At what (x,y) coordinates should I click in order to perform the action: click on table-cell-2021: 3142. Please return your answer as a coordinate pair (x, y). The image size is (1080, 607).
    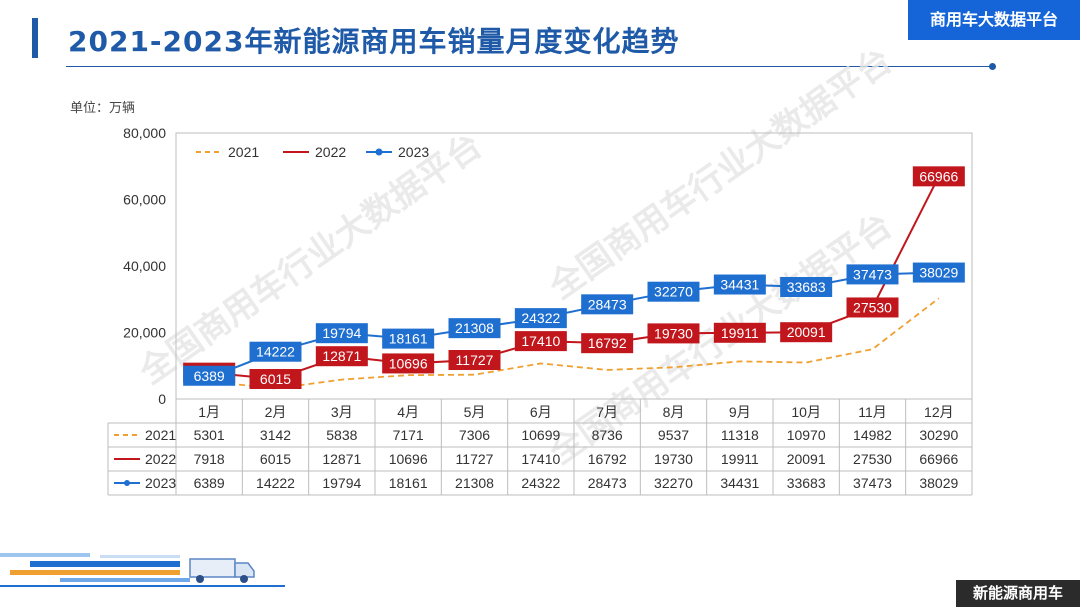
    Looking at the image, I should click on (275, 435).